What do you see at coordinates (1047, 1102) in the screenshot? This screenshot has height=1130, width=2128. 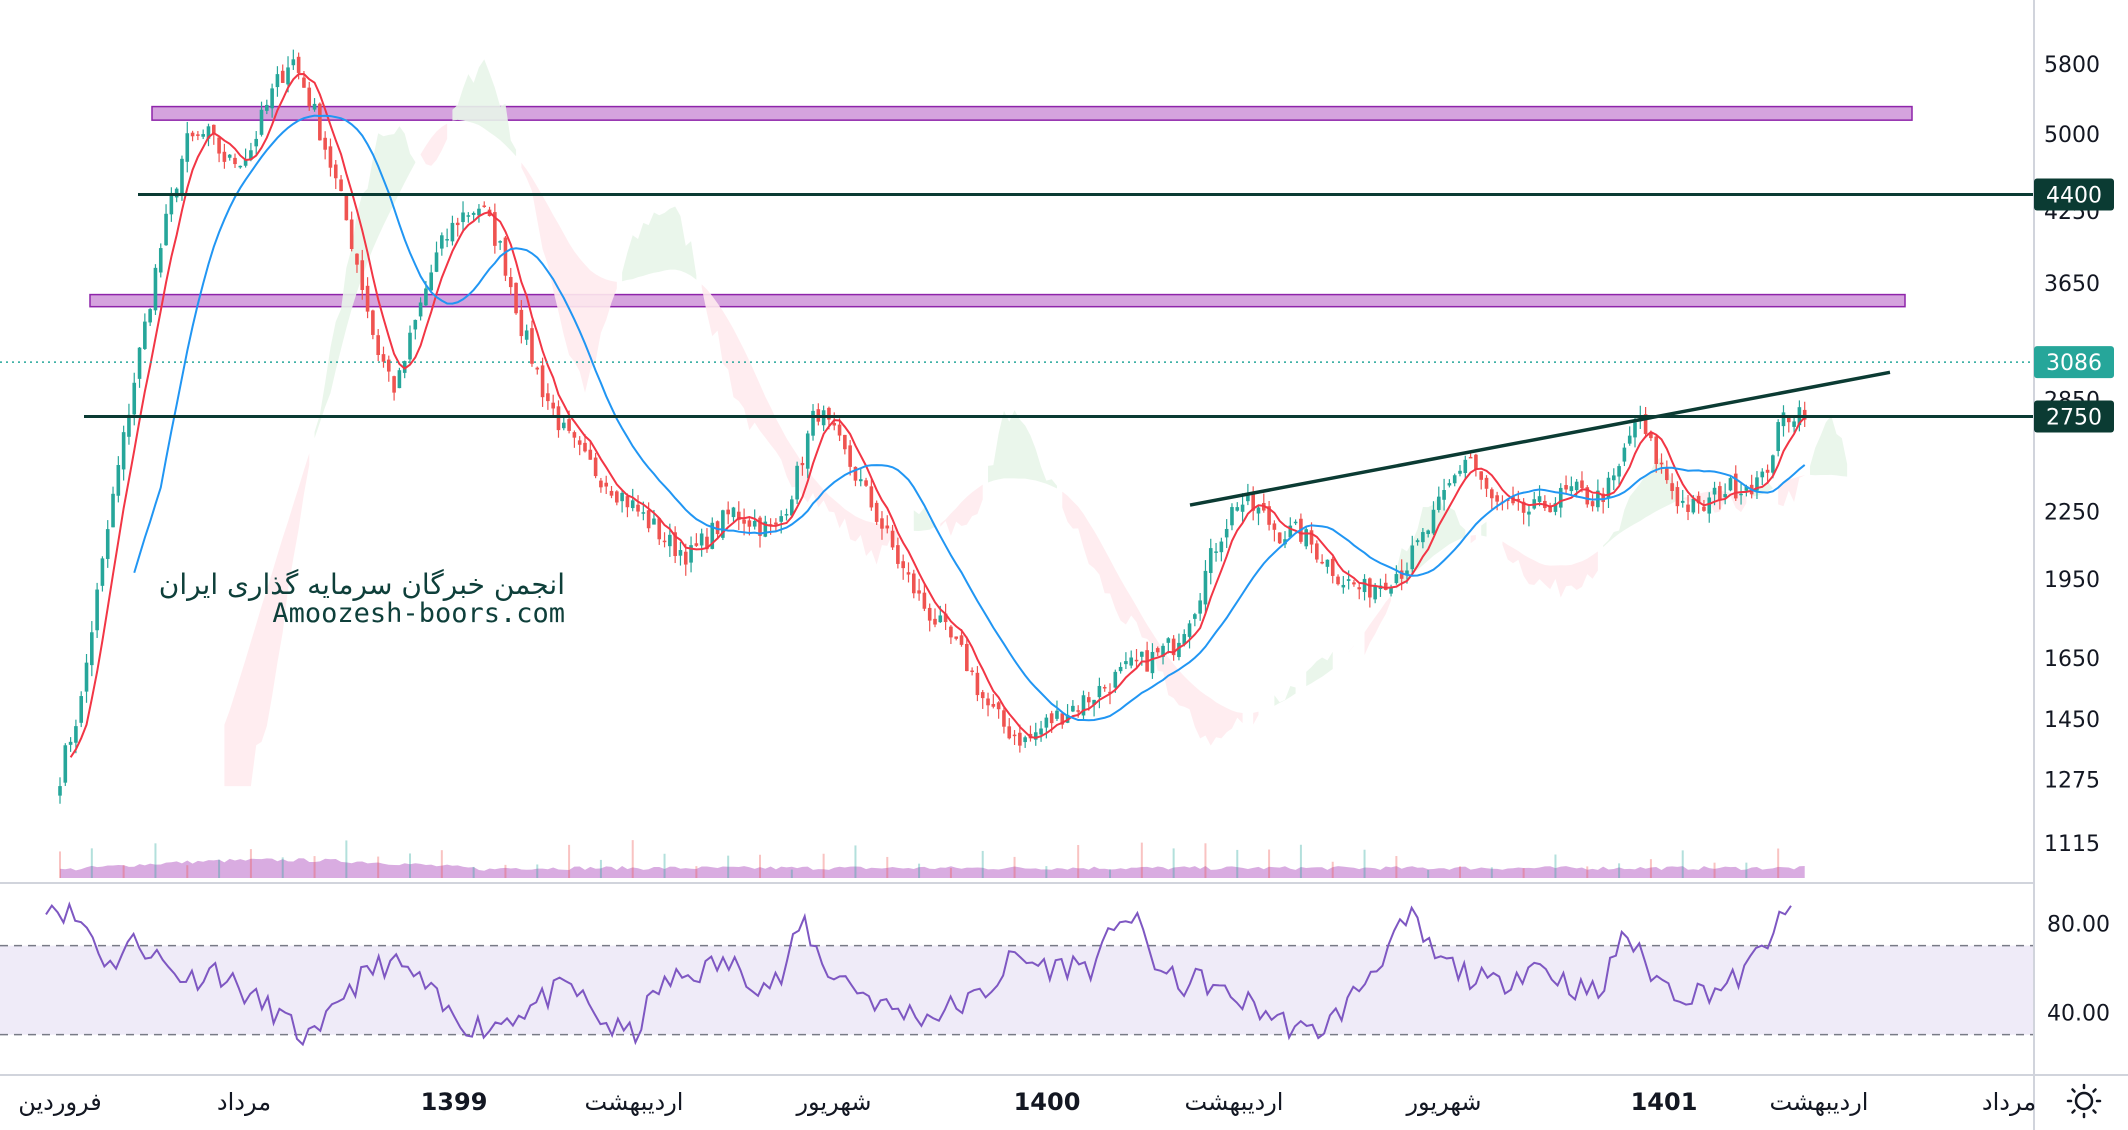 I see `time-tick-label: 1400` at bounding box center [1047, 1102].